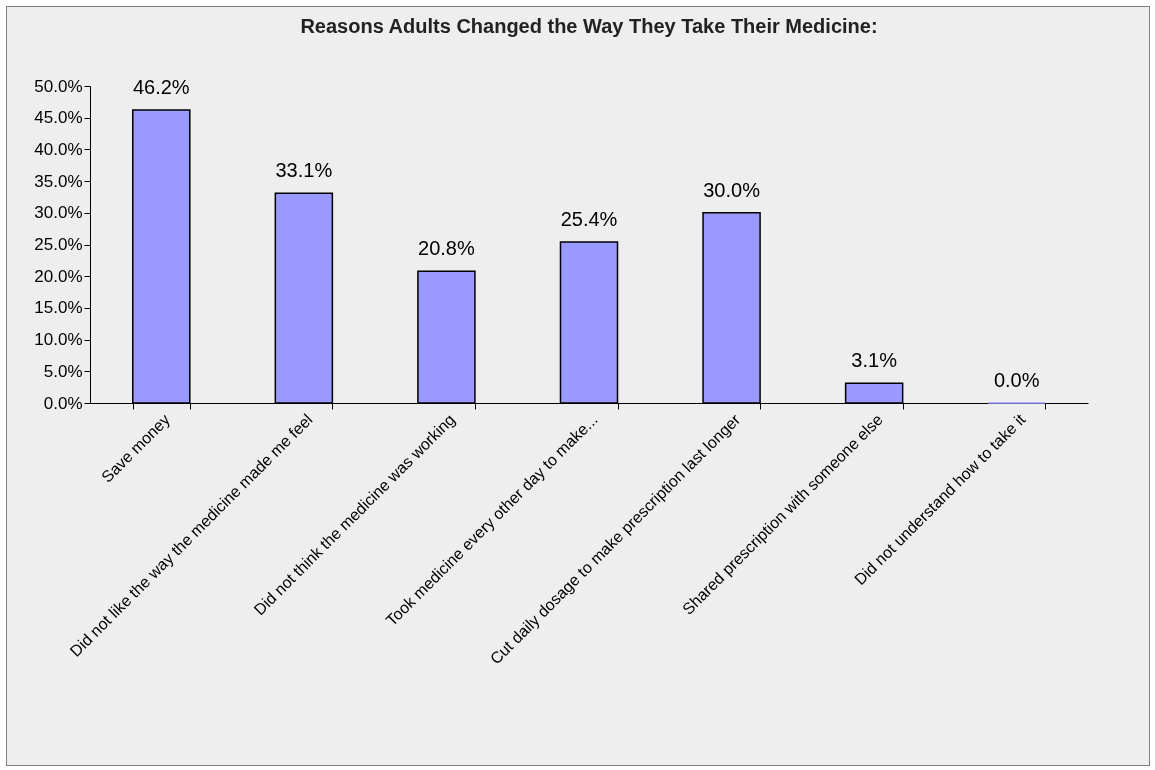 This screenshot has height=770, width=1155. What do you see at coordinates (874, 360) in the screenshot?
I see `data-label: 3.1%` at bounding box center [874, 360].